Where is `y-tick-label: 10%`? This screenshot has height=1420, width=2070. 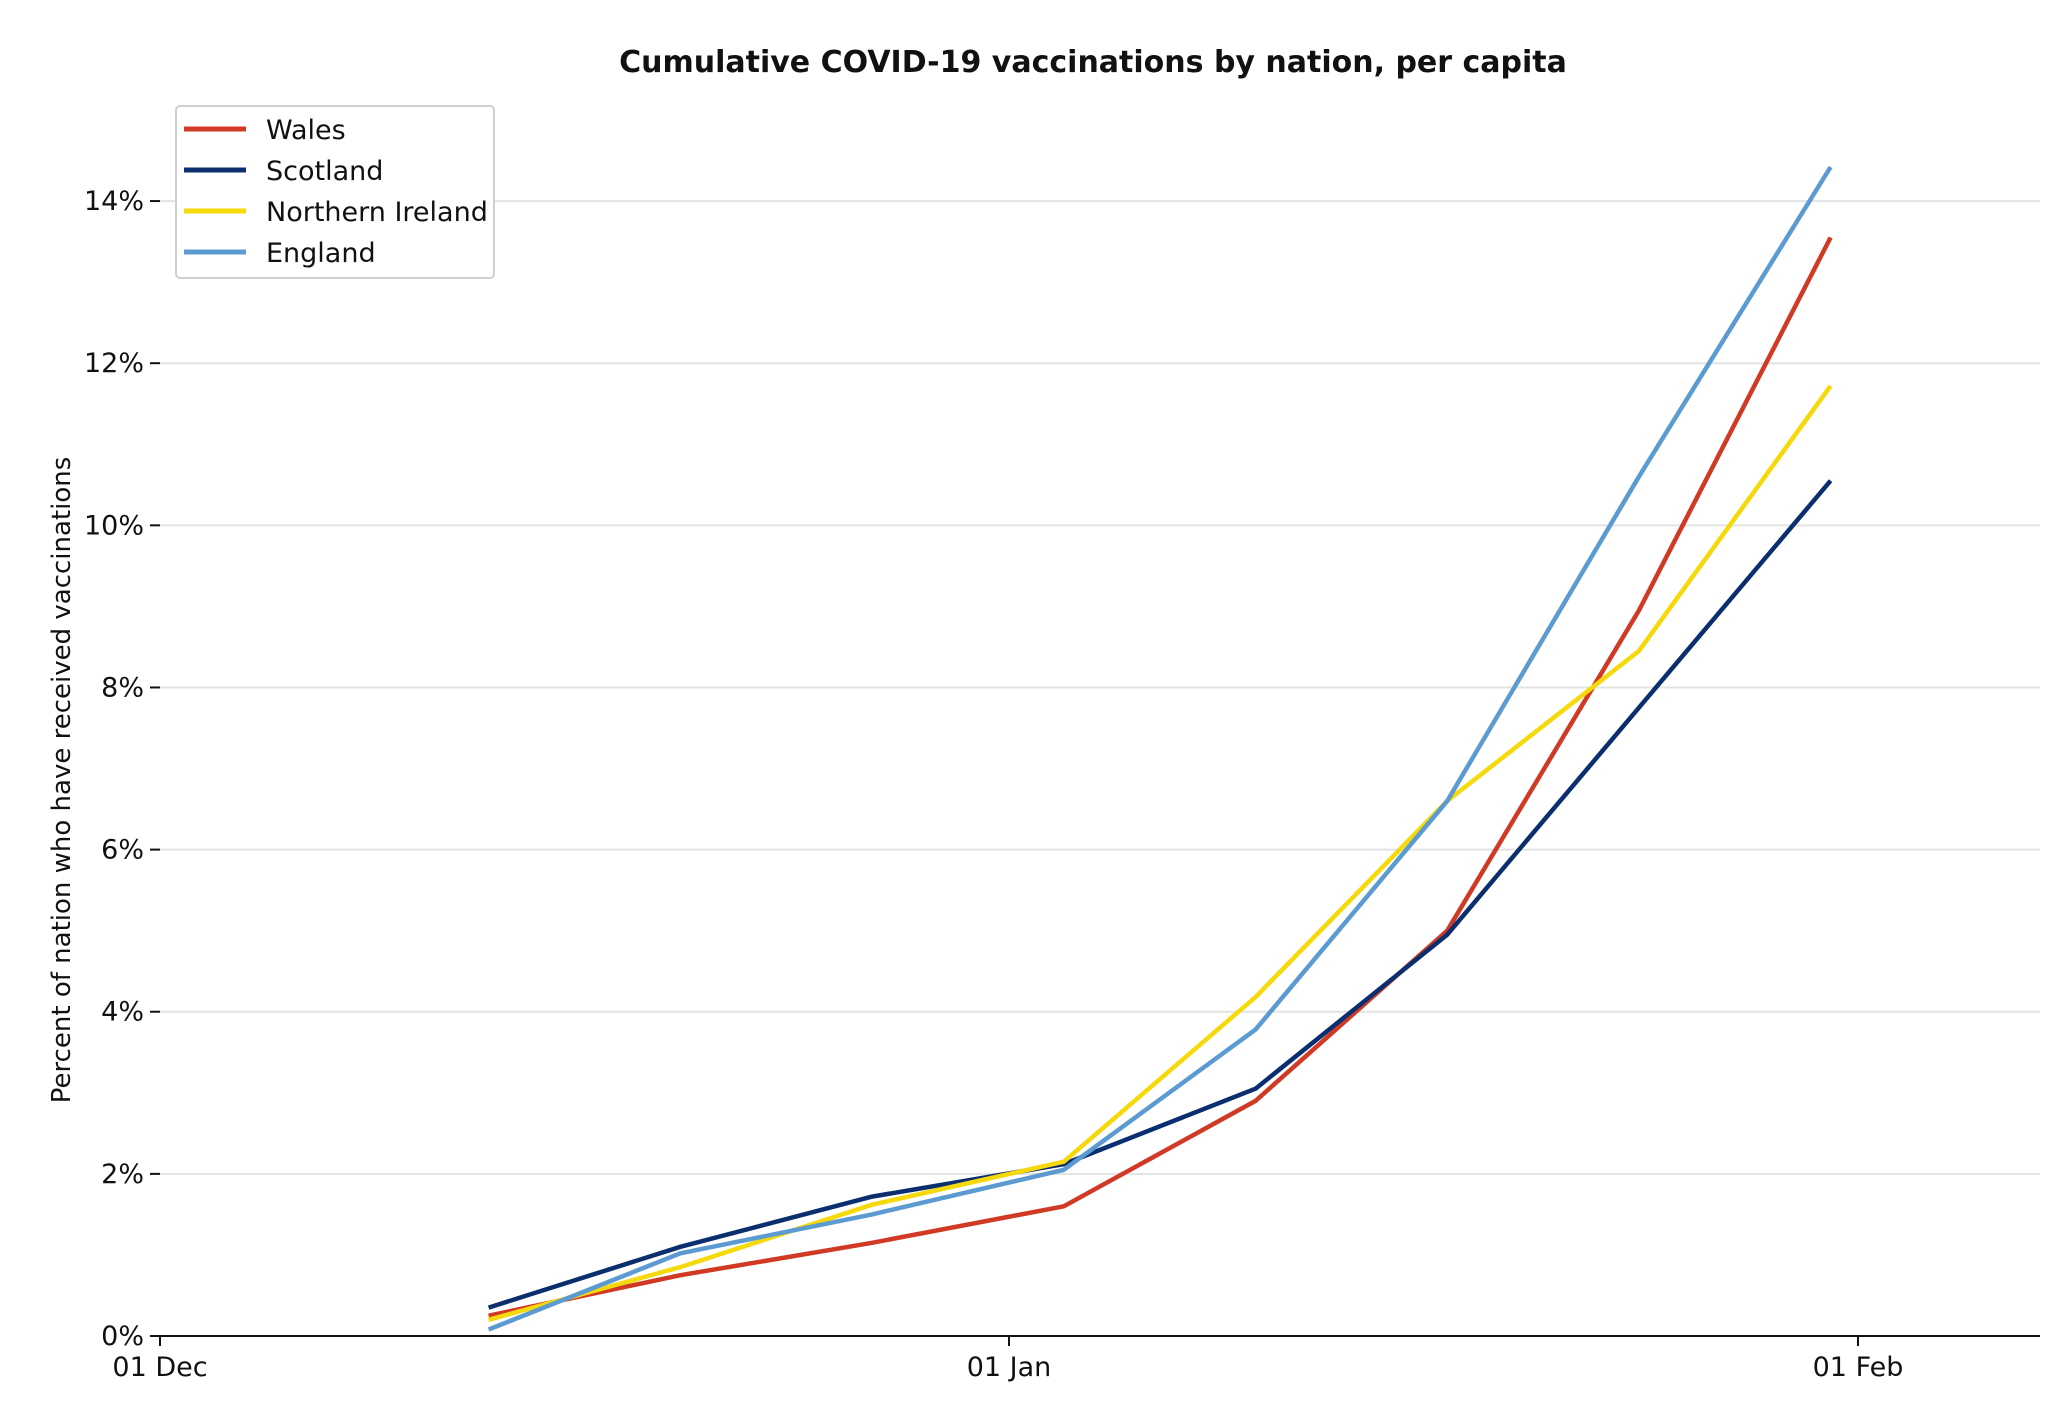
y-tick-label: 10% is located at coordinates (114, 525).